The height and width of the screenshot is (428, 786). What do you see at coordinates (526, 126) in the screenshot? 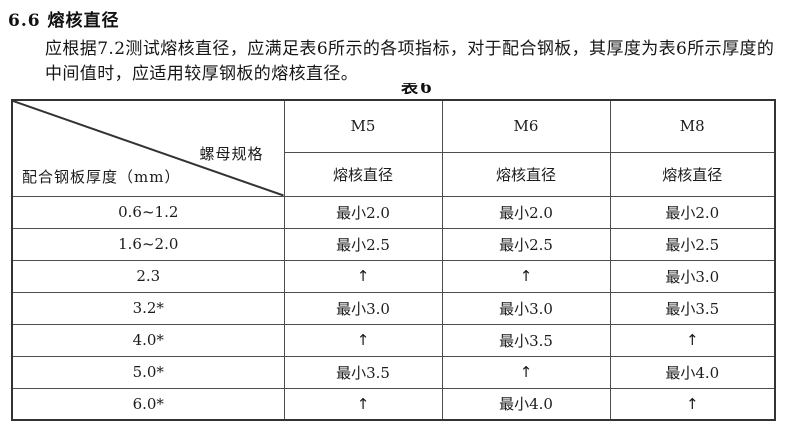
I see `column-header-m6: M6` at bounding box center [526, 126].